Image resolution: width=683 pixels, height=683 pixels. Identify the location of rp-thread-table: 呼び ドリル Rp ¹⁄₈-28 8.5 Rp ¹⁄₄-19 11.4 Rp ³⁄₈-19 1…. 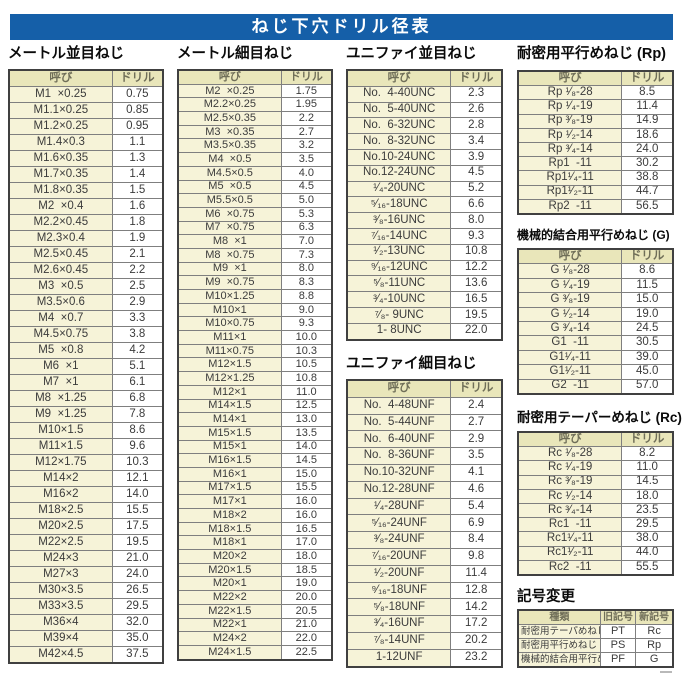
(595, 142).